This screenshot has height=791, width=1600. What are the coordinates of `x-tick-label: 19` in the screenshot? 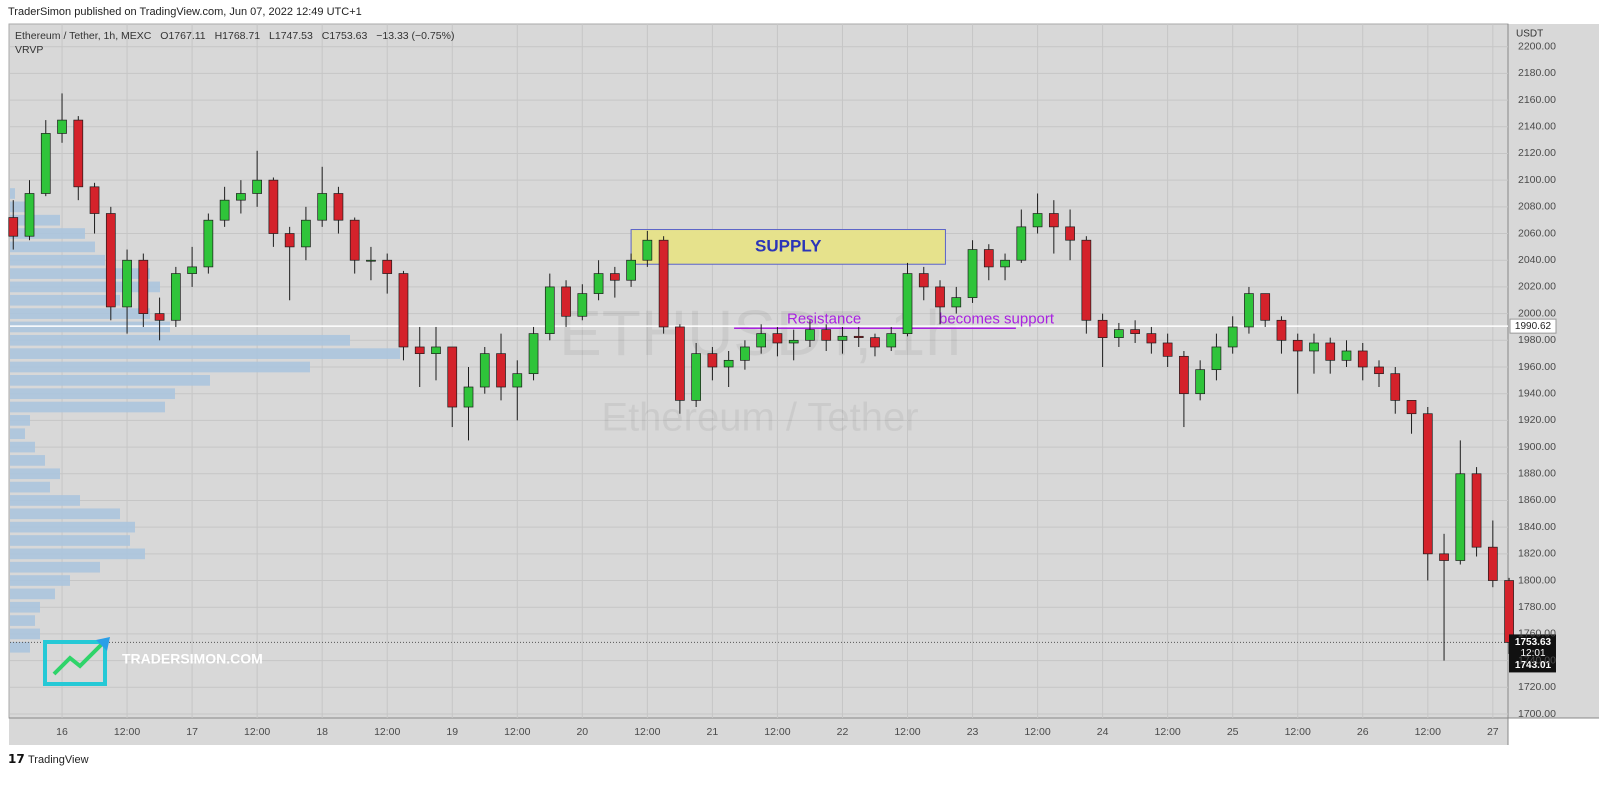 It's located at (452, 732).